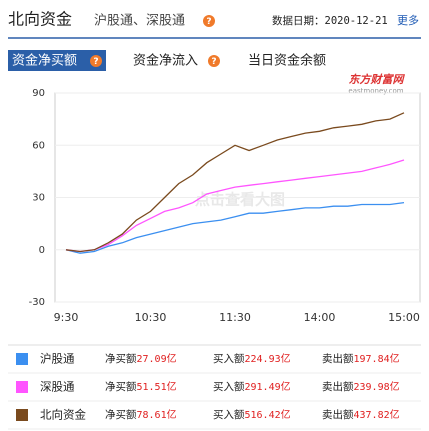 This screenshot has width=429, height=431. Describe the element at coordinates (57, 387) in the screenshot. I see `legend-name: 深股通` at that location.